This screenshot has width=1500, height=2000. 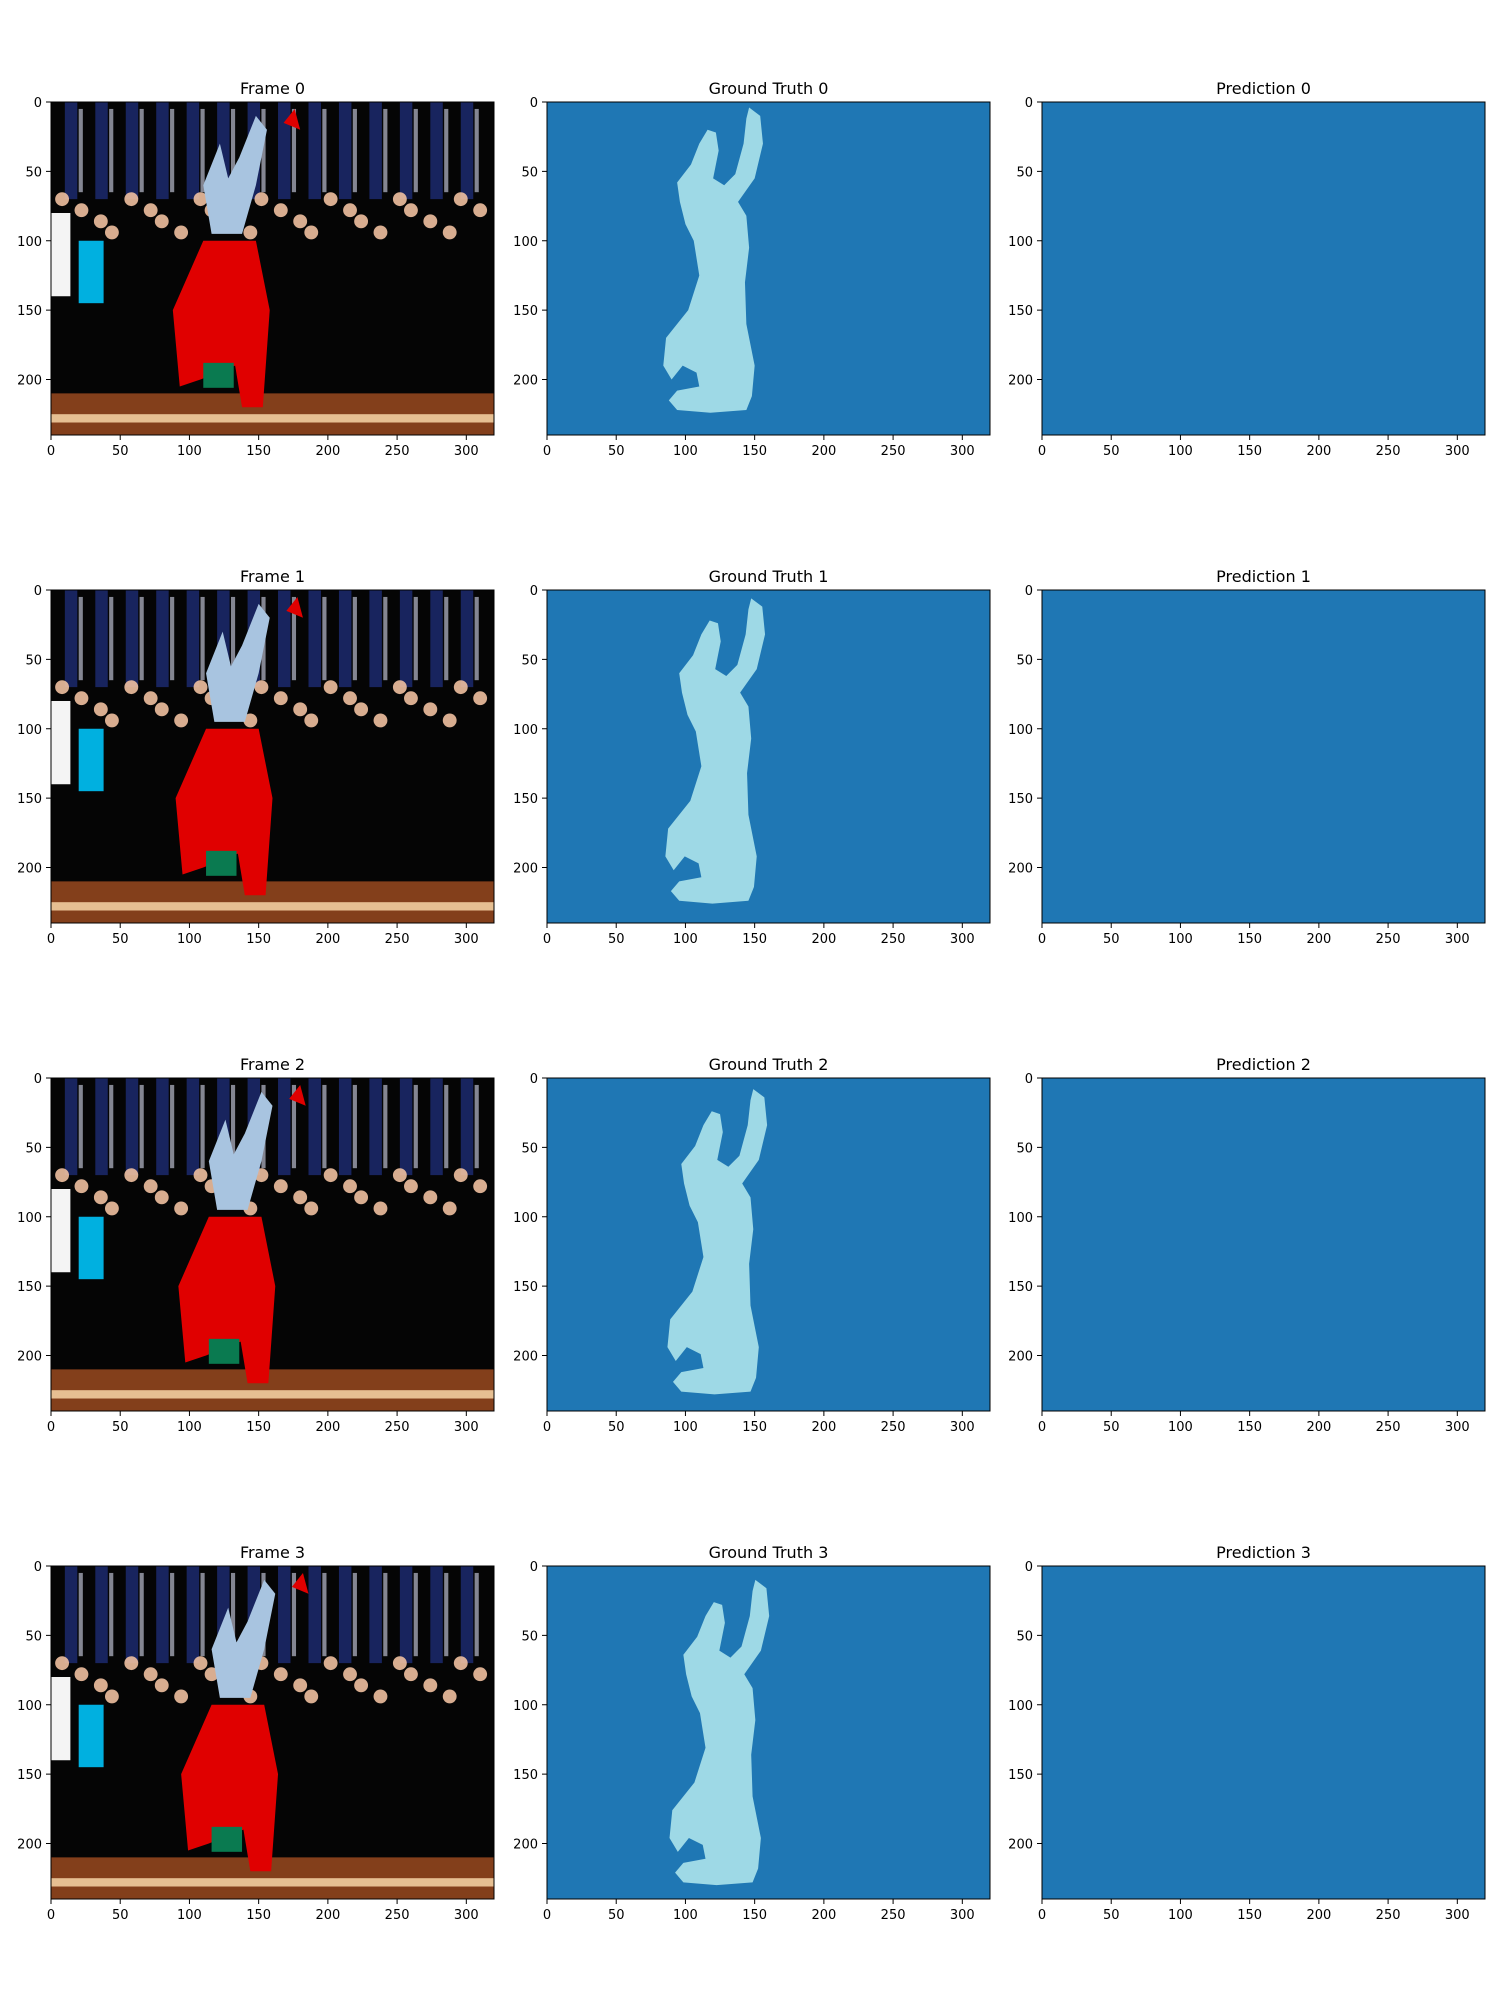 What do you see at coordinates (300, 1583) in the screenshot?
I see `dancer-shoe` at bounding box center [300, 1583].